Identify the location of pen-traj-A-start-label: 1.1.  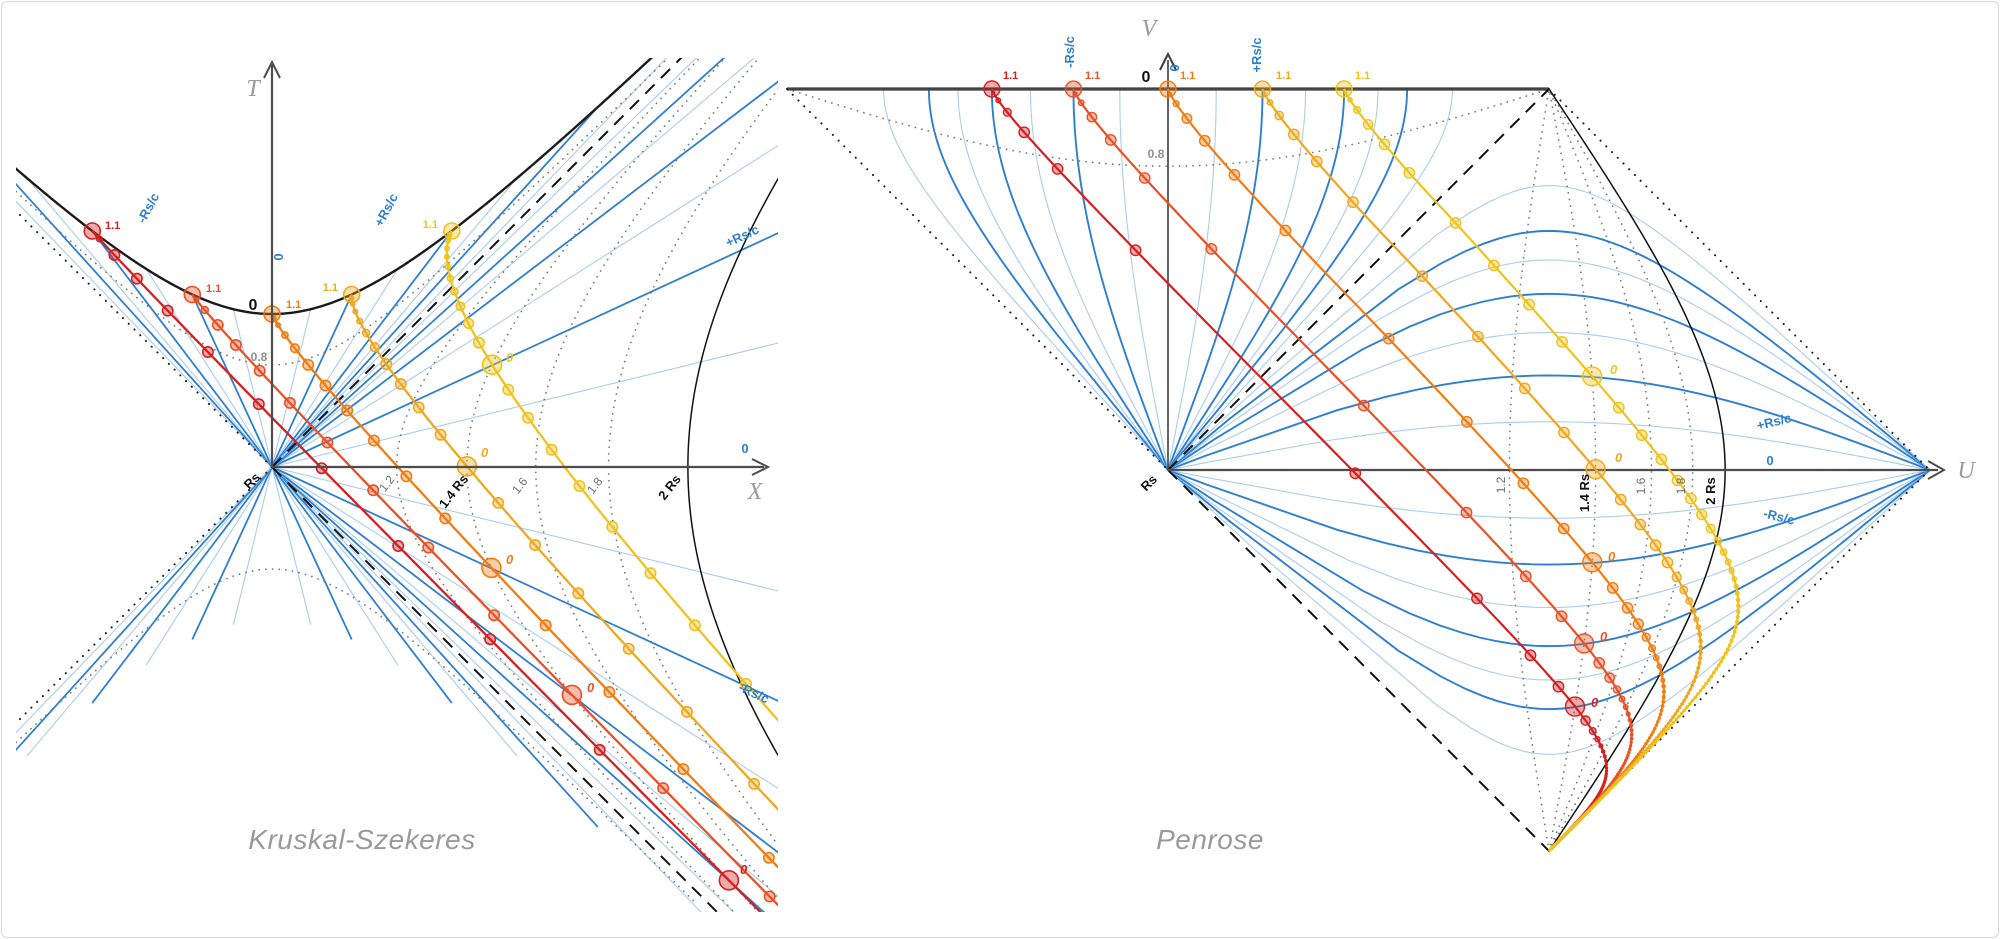
(1010, 76).